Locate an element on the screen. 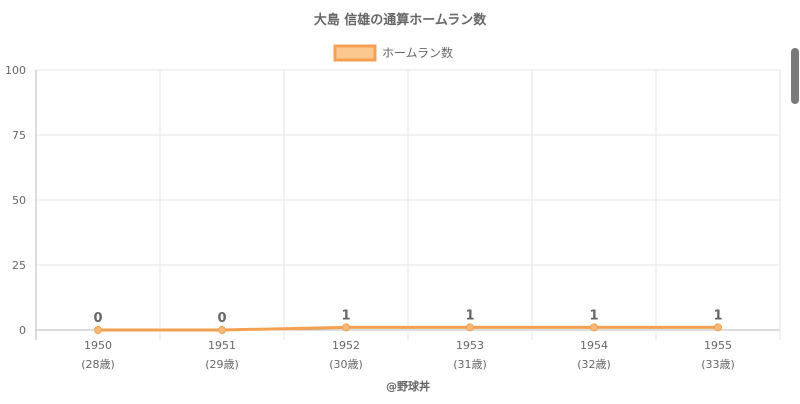 This screenshot has height=404, width=800. series-line is located at coordinates (408, 328).